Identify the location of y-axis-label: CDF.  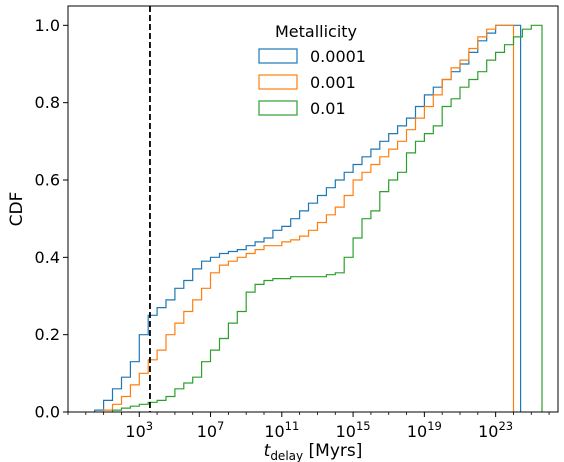
(17, 209).